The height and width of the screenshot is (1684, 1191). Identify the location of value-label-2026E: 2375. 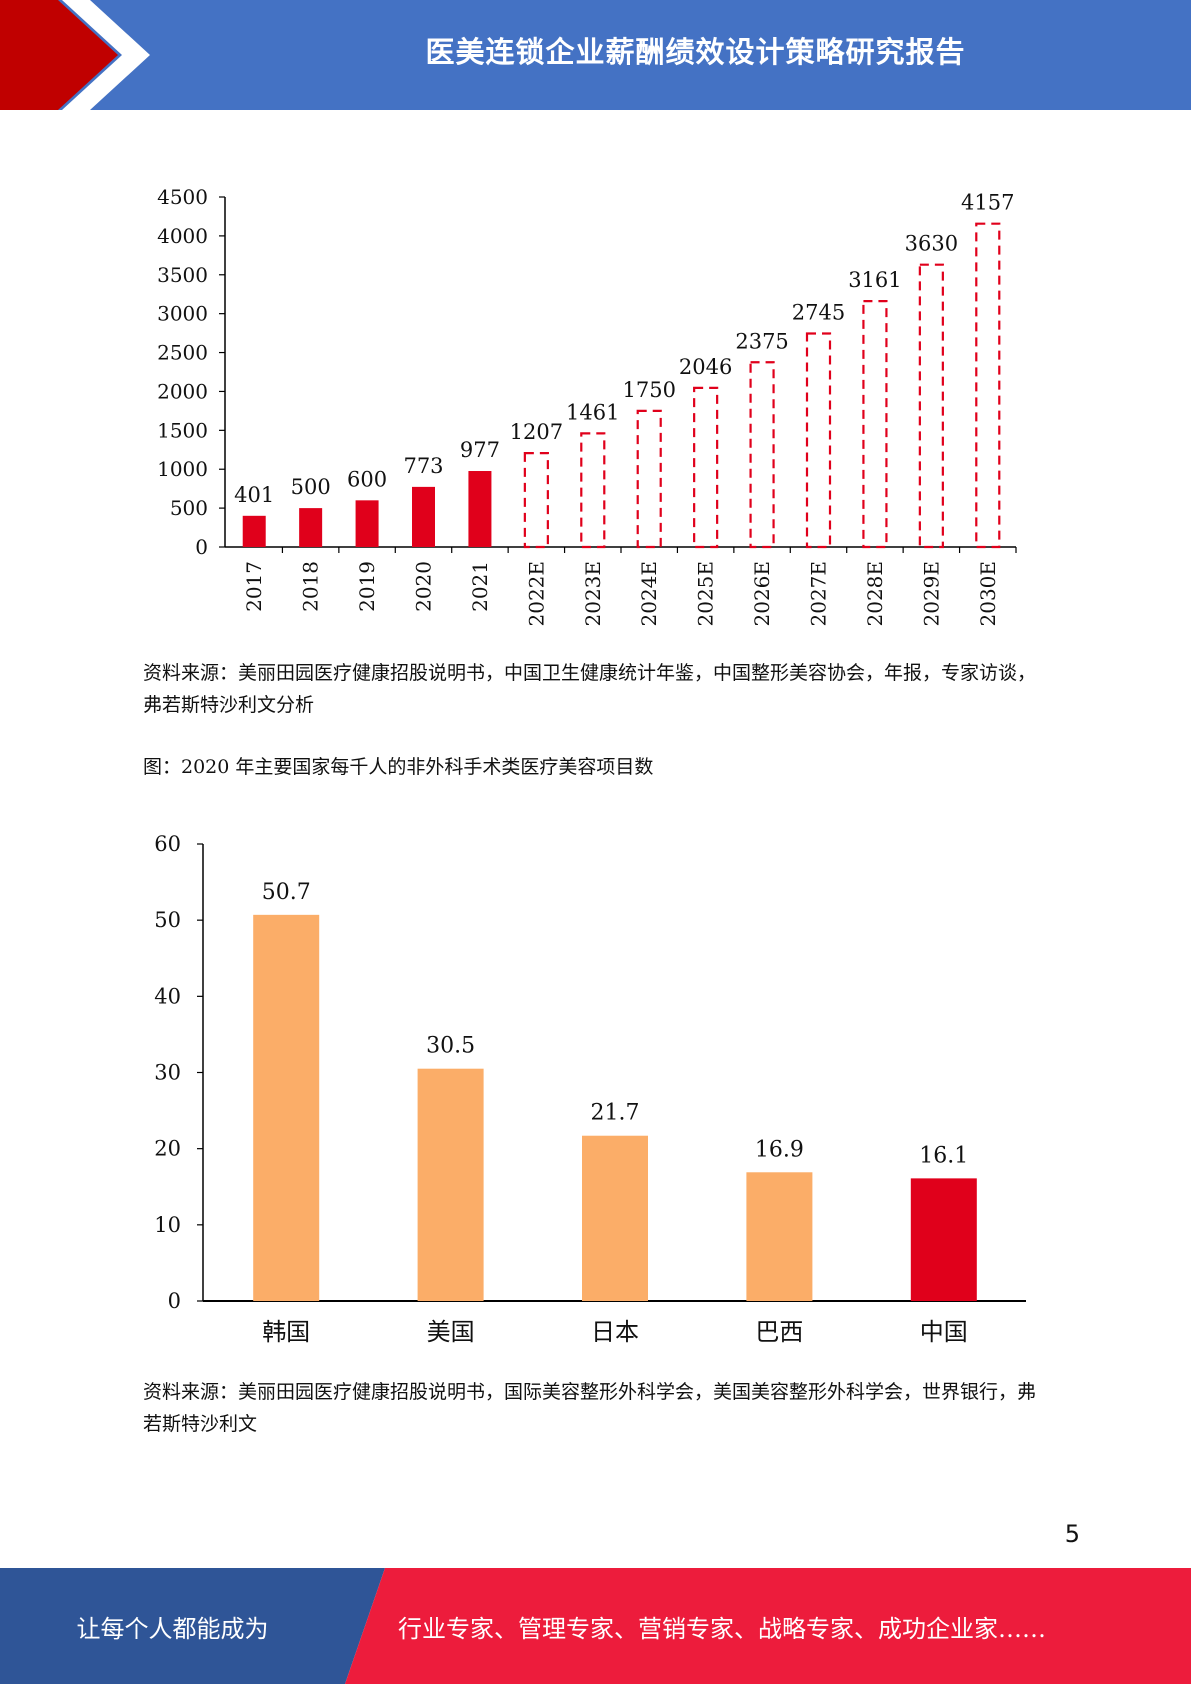
(761, 341).